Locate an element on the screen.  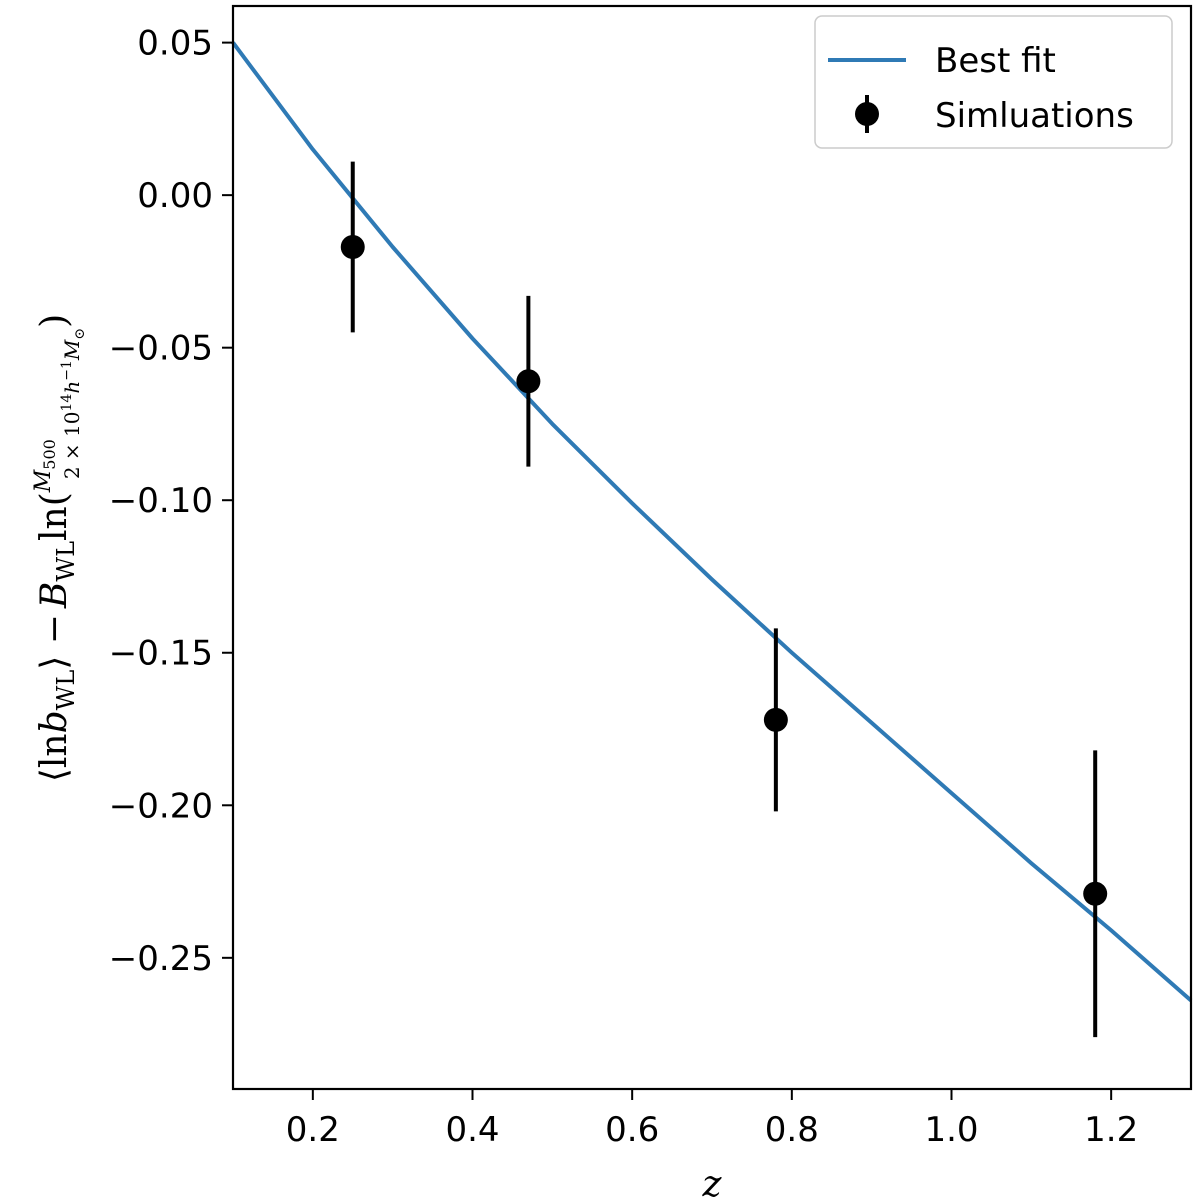
svg-text:⟨lnbWL⟩ −BWLln(M5002 × 1014h−1: ⟨lnbWL⟩ −BWLln(M5002 × 1014h−1M⊙) is located at coordinates (59, 548).